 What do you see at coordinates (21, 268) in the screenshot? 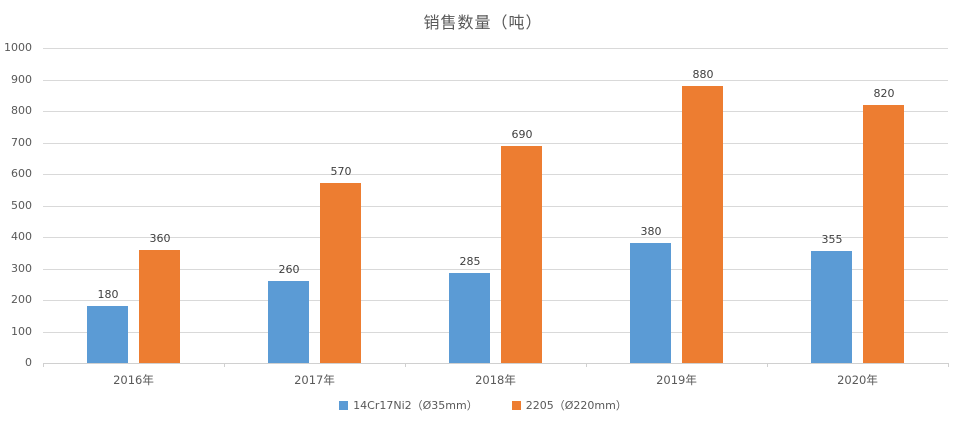
I see `y-axis-label: 300` at bounding box center [21, 268].